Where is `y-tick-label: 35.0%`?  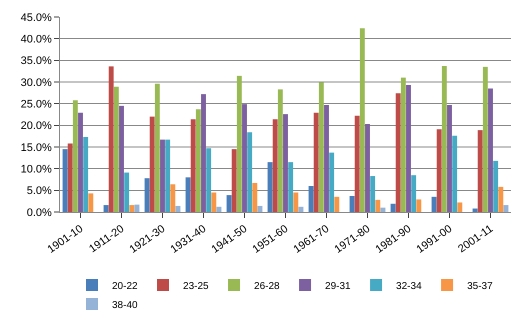 y-tick-label: 35.0% is located at coordinates (36, 61).